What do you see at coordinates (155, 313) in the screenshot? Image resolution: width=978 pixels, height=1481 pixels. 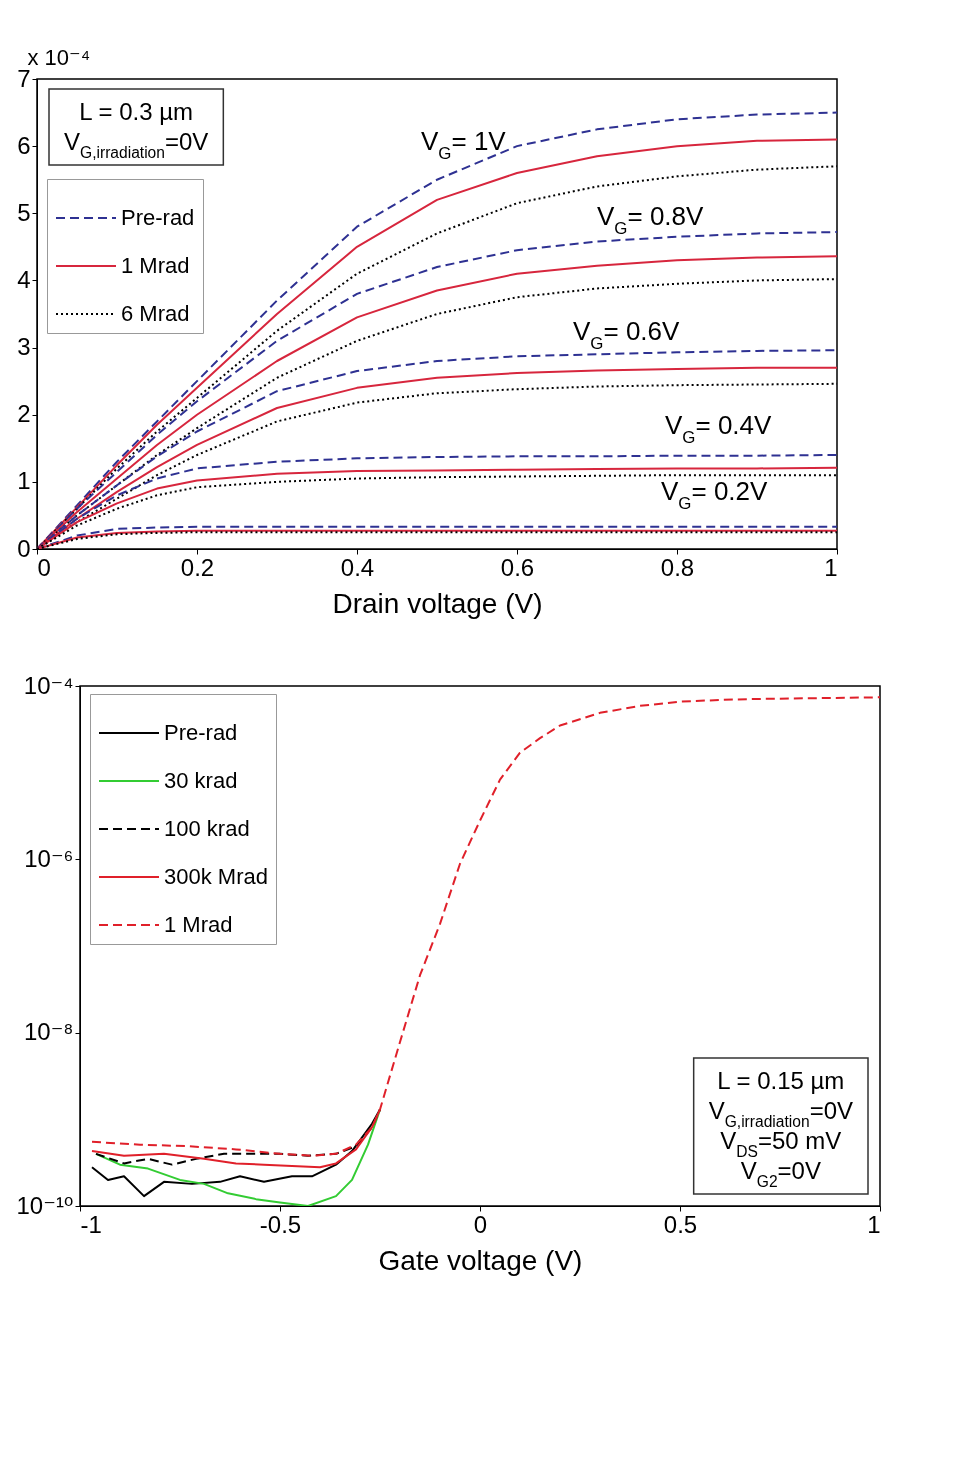 I see `legend-label: 6 Mrad` at bounding box center [155, 313].